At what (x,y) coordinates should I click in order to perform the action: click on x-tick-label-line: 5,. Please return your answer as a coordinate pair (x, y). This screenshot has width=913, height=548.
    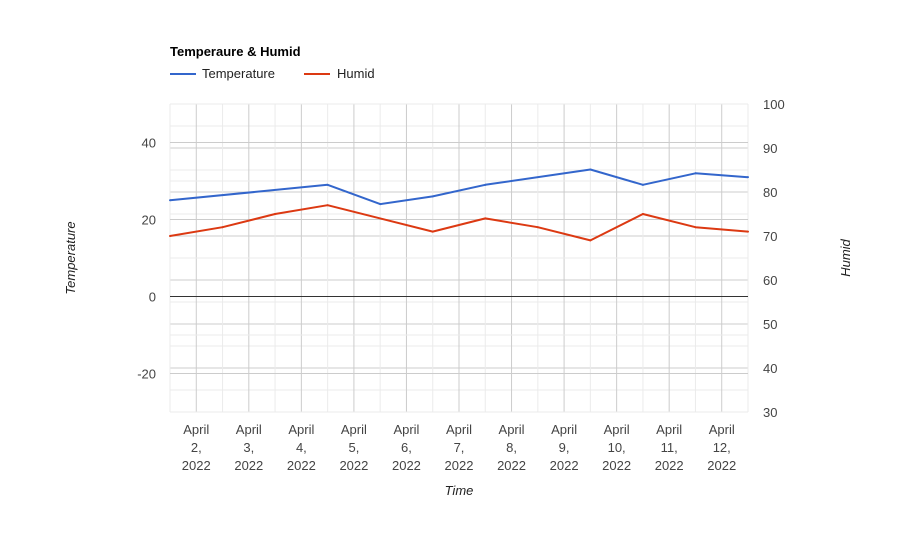
    Looking at the image, I should click on (353, 447).